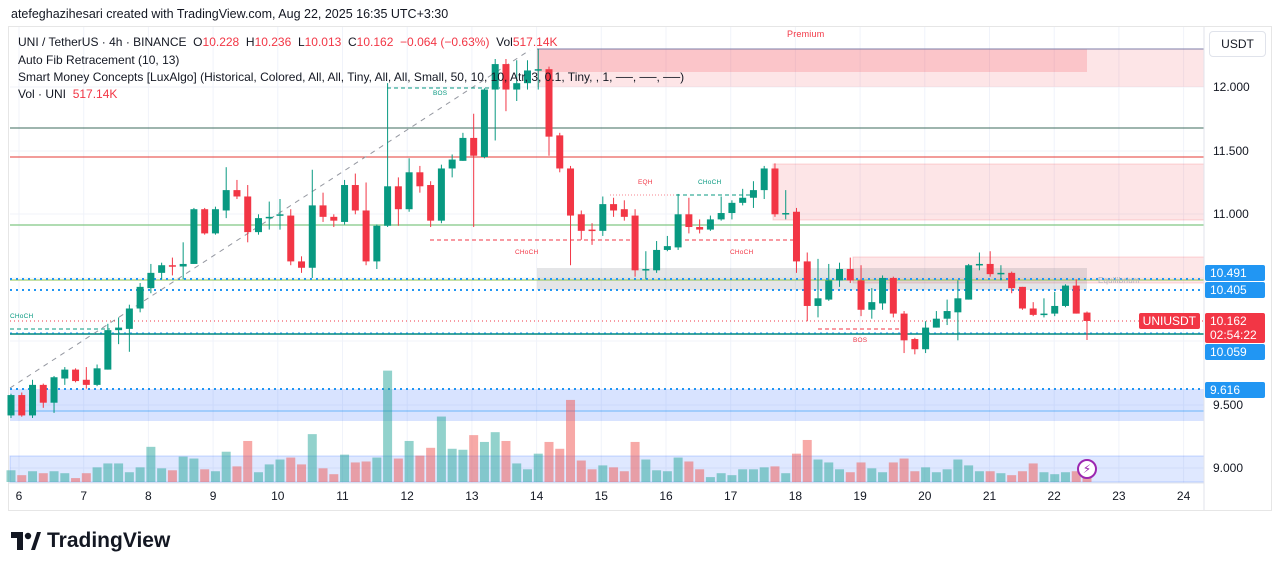 Image resolution: width=1281 pixels, height=571 pixels. I want to click on lightning-icon: ⚡, so click(1087, 469).